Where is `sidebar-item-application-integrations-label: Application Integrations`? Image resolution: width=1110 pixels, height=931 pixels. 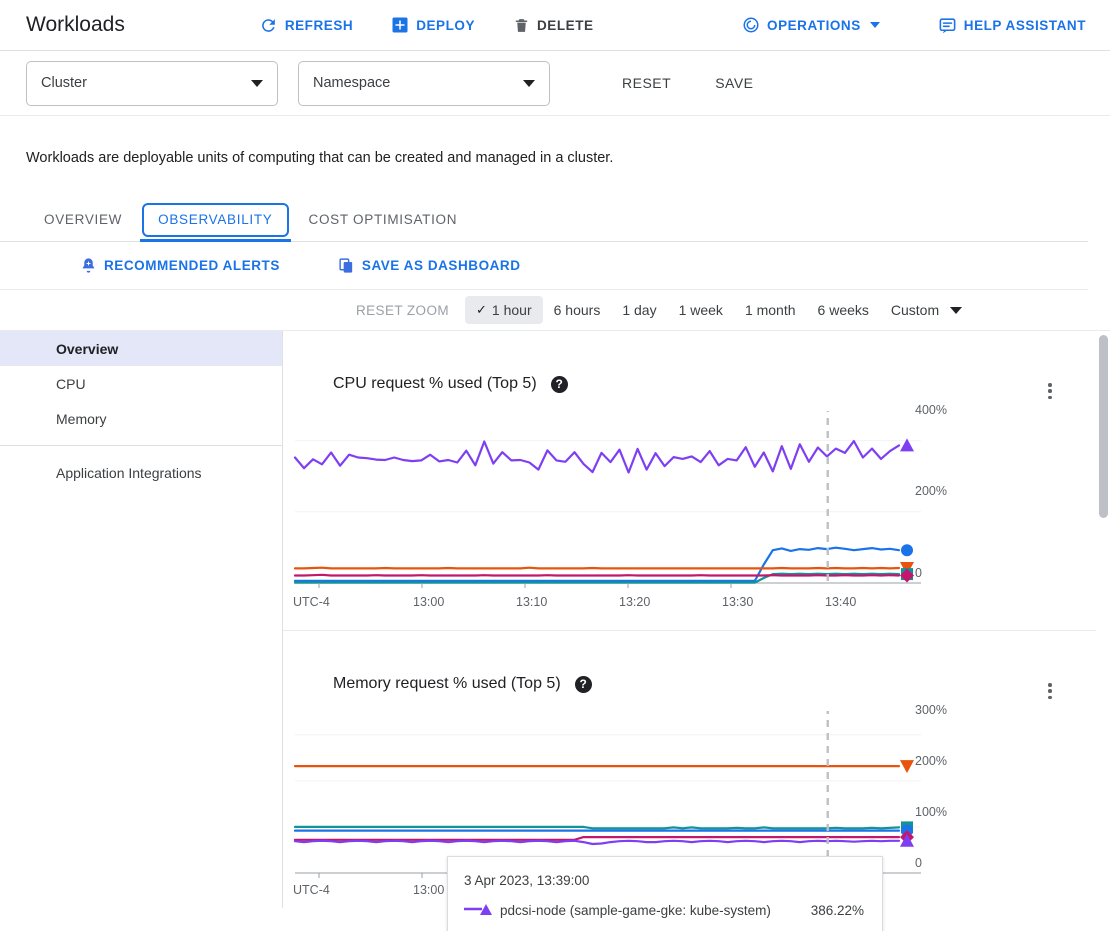
sidebar-item-application-integrations-label: Application Integrations is located at coordinates (129, 472).